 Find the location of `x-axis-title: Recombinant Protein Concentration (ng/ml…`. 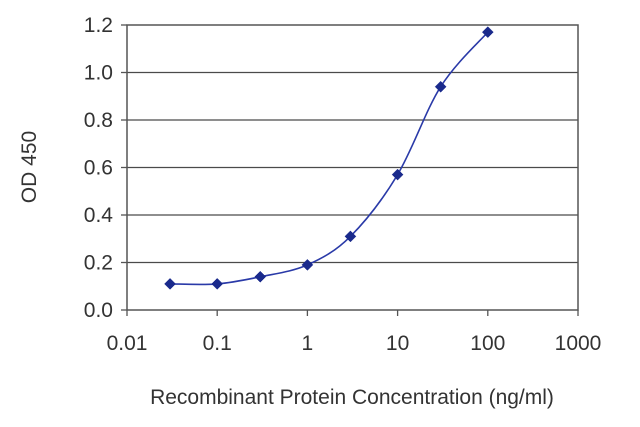

x-axis-title: Recombinant Protein Concentration (ng/ml… is located at coordinates (352, 397).